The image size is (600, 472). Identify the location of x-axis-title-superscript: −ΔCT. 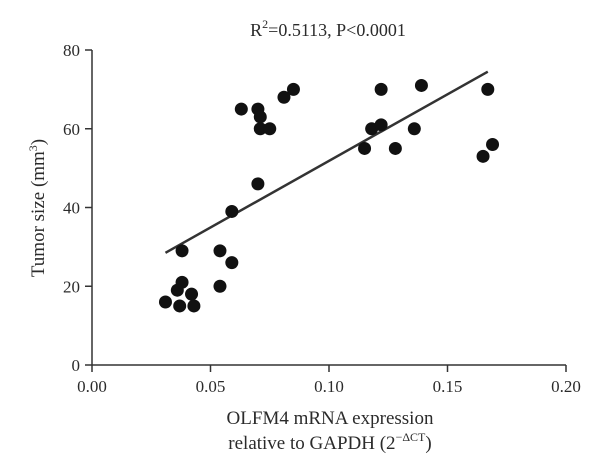
(411, 437).